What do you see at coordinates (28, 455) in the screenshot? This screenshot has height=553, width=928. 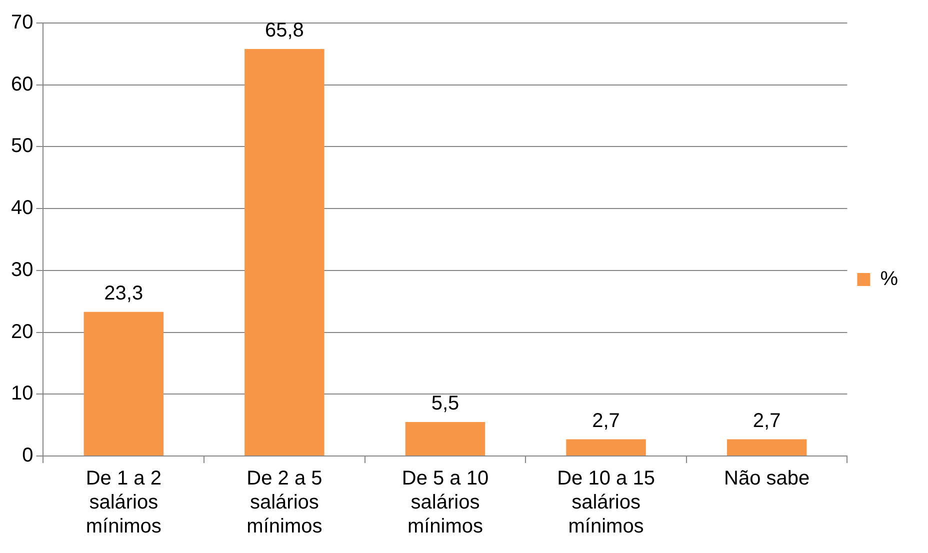 I see `y-tick-label: 0` at bounding box center [28, 455].